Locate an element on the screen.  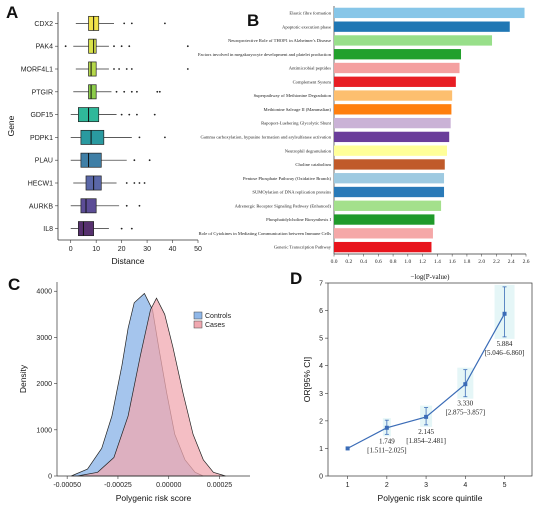
y-tick-label: 4 is located at coordinates (321, 366).